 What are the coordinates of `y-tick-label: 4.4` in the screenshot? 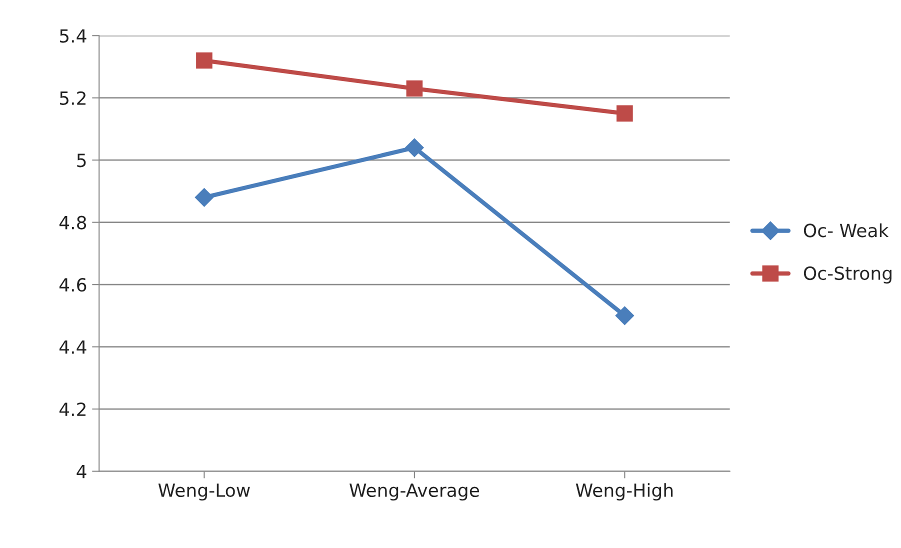 It's located at (72, 347).